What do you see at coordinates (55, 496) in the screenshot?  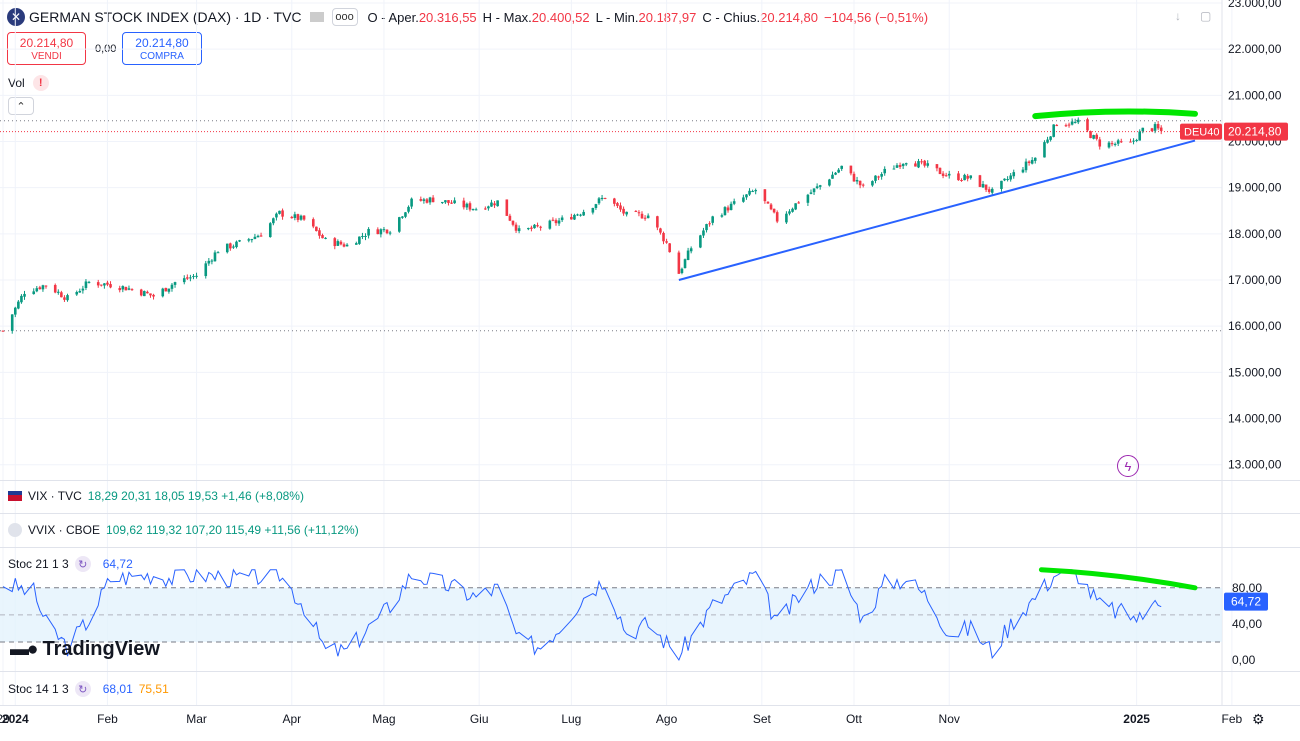 I see `vix-name: VIX · TVC` at bounding box center [55, 496].